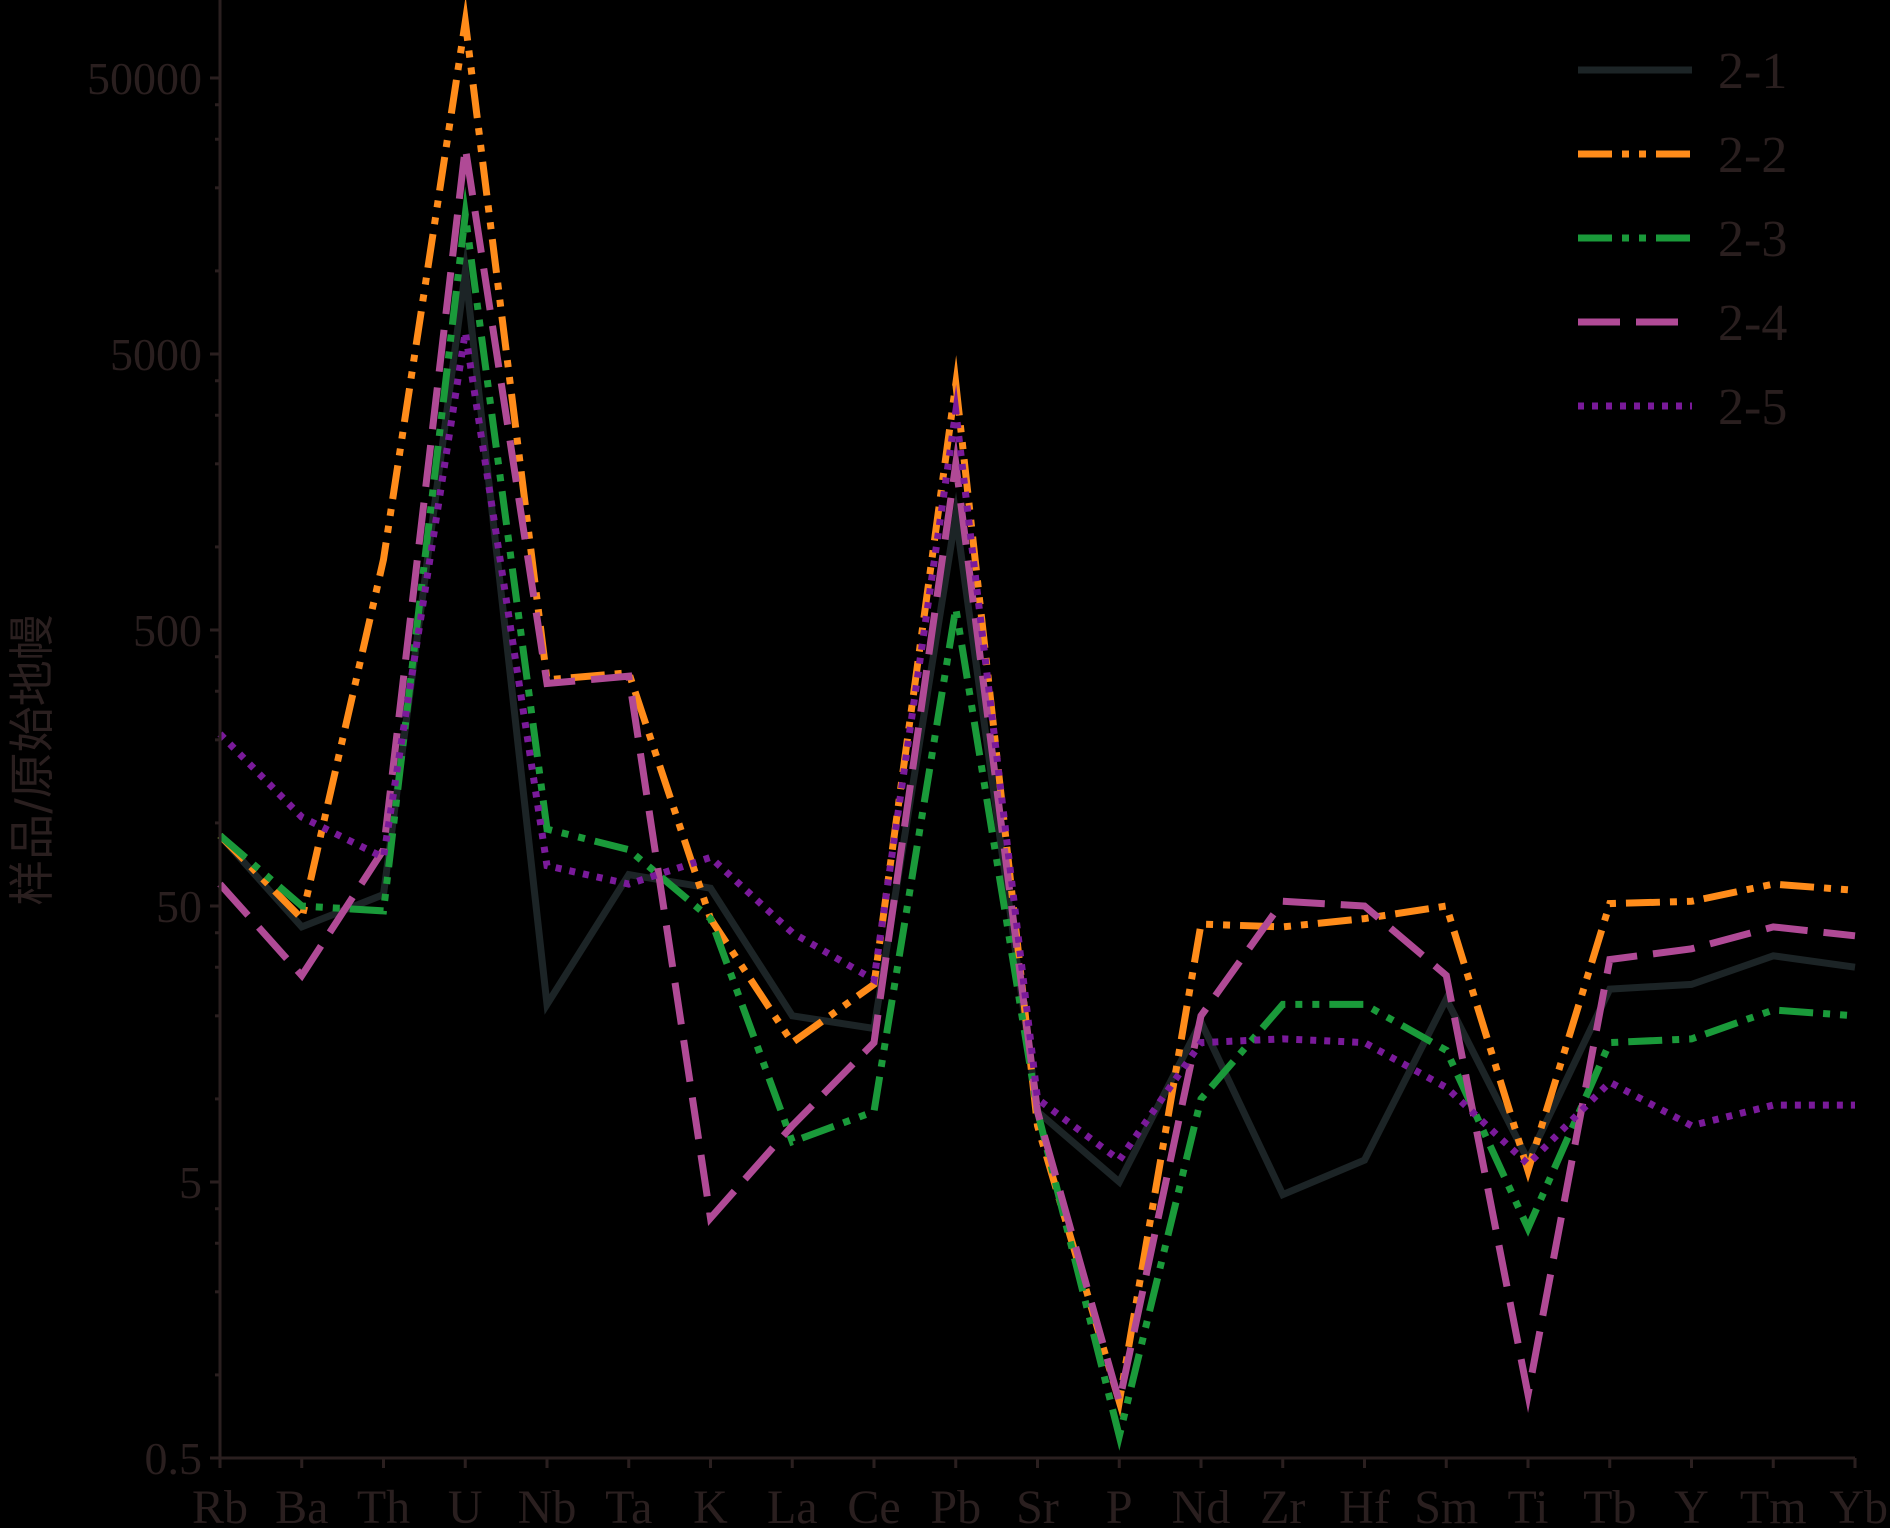 Image resolution: width=1890 pixels, height=1528 pixels. Describe the element at coordinates (792, 1504) in the screenshot. I see `x-tick-label-La: La` at that location.